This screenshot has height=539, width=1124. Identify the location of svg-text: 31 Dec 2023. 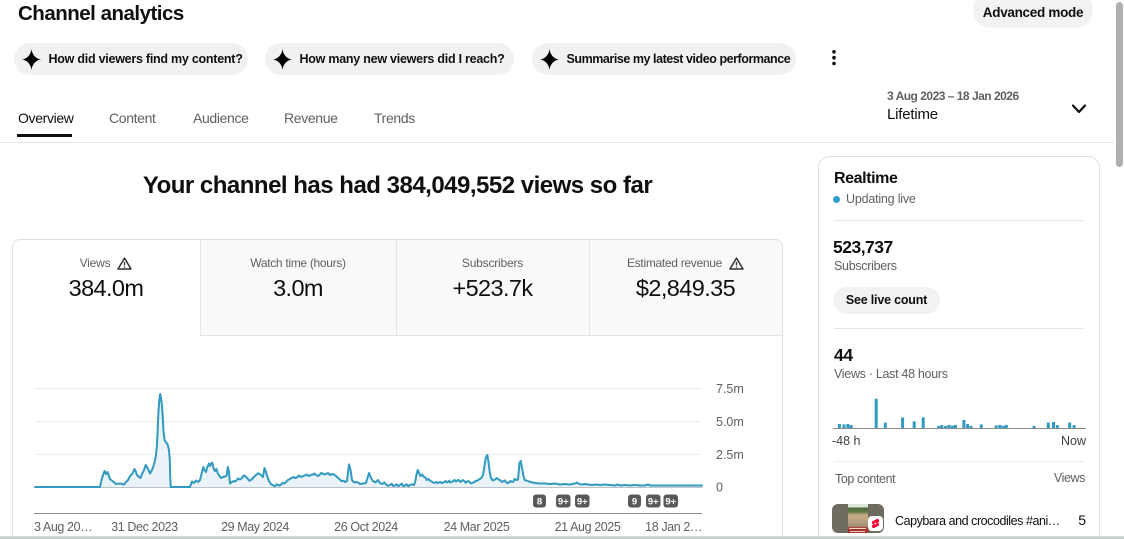
(144, 527).